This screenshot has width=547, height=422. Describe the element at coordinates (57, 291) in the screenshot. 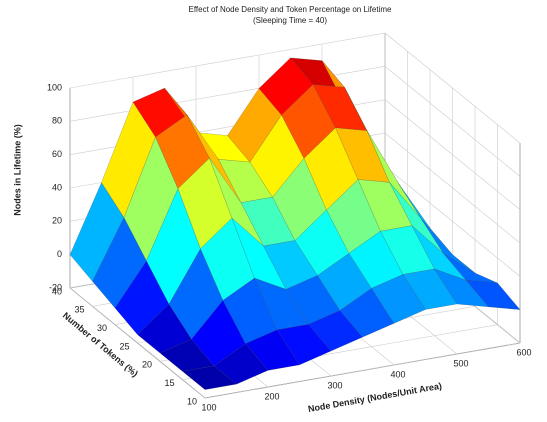

I see `y-tick-label: 40` at that location.